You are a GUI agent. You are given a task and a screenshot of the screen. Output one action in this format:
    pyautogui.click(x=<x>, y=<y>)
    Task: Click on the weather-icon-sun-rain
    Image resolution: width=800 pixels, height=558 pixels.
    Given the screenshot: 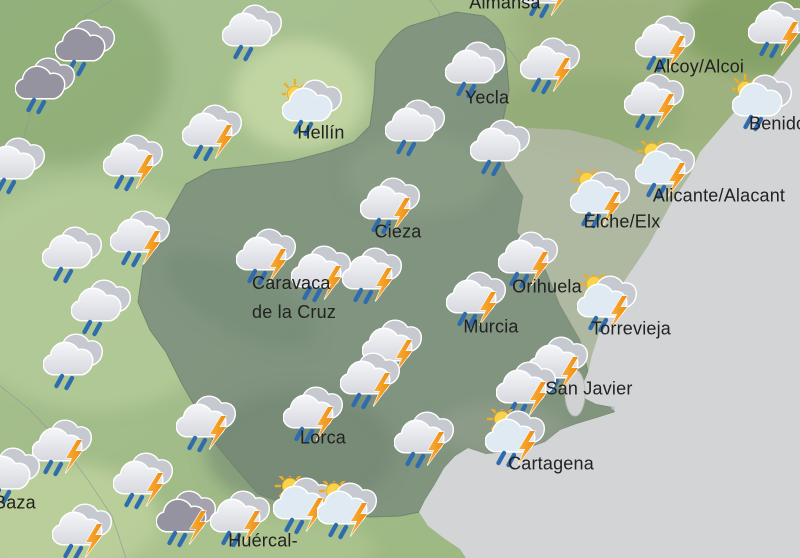 What is the action you would take?
    pyautogui.click(x=765, y=108)
    